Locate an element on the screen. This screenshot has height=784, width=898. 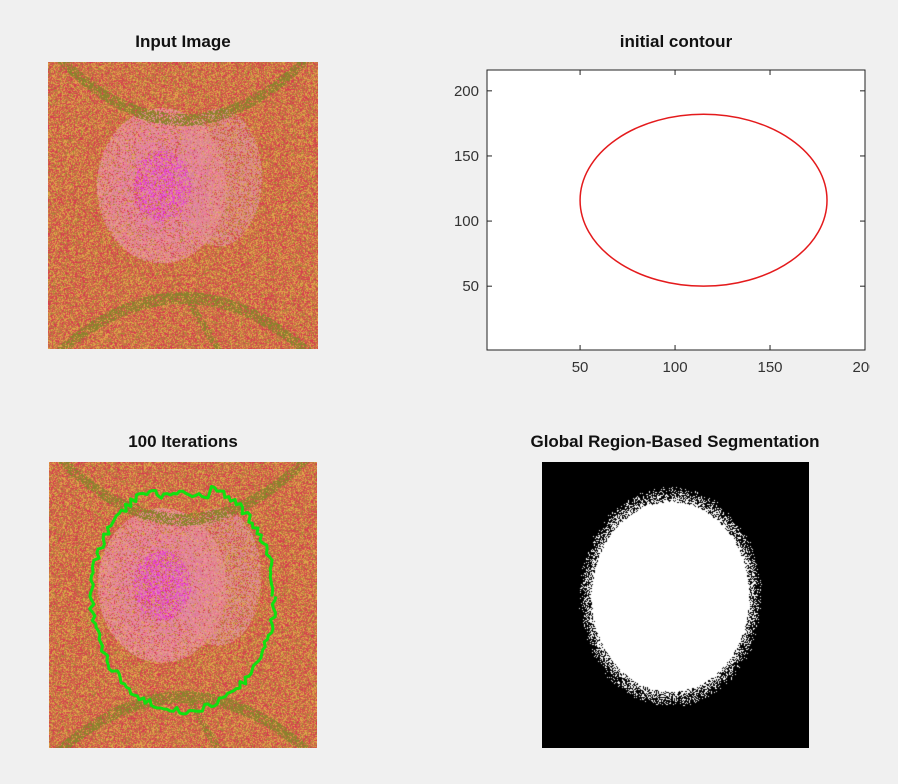
x-tick-label: 100 is located at coordinates (675, 367).